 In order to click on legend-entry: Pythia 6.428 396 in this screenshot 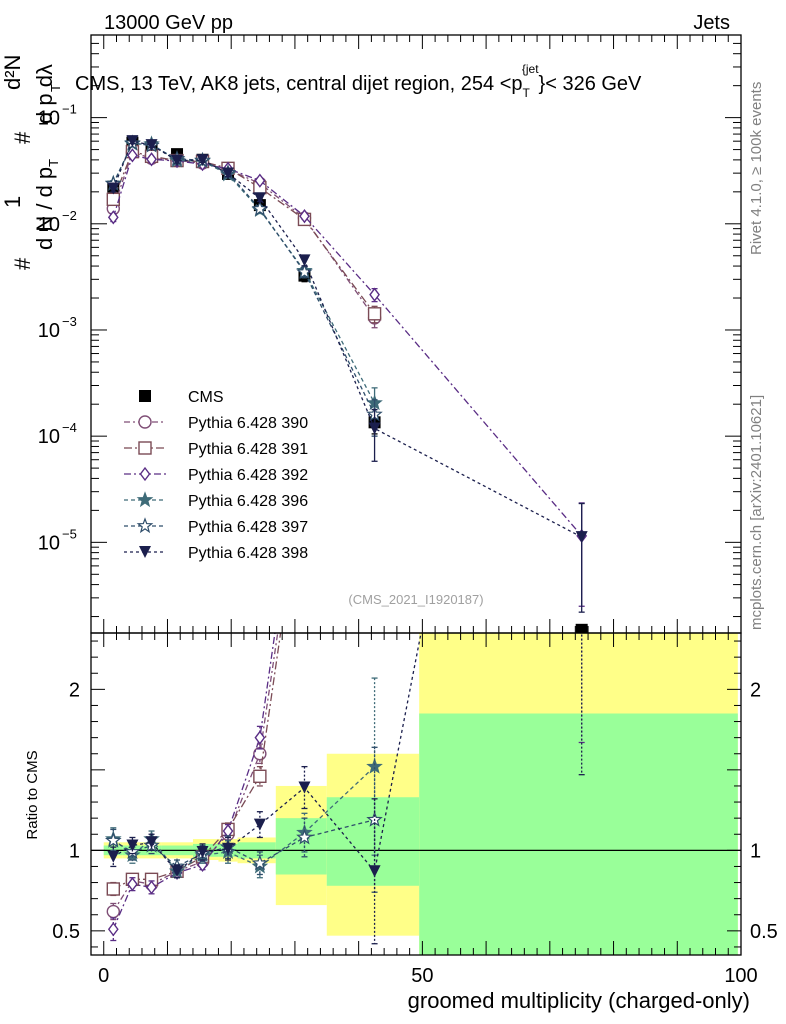, I will do `click(216, 500)`.